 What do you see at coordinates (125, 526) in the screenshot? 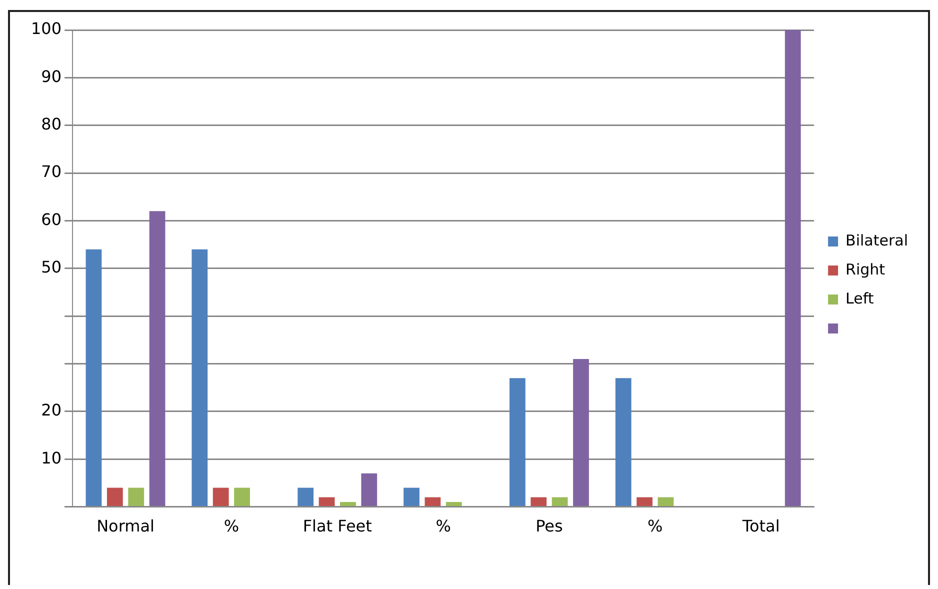
I see `x-tick-label: Normal` at bounding box center [125, 526].